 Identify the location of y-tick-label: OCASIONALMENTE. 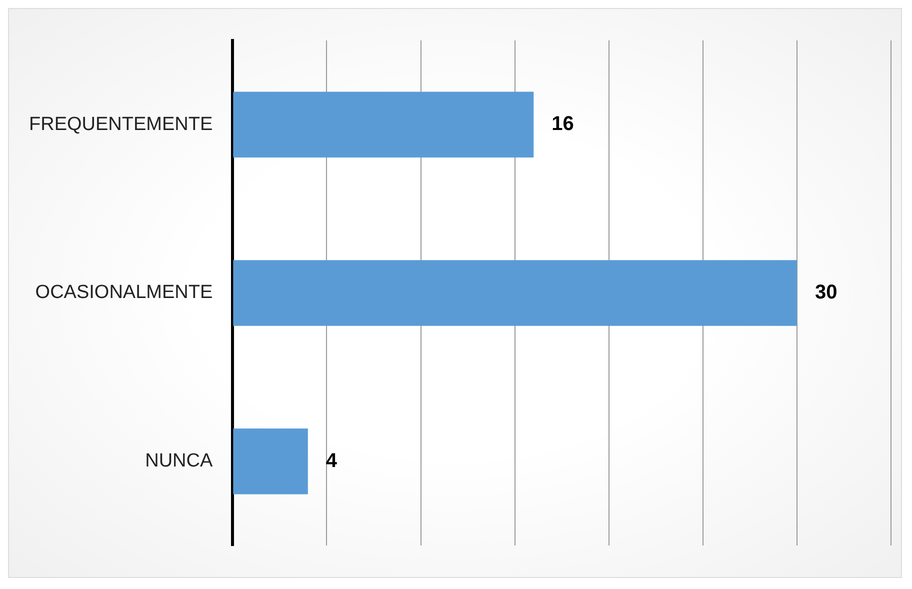
(124, 293).